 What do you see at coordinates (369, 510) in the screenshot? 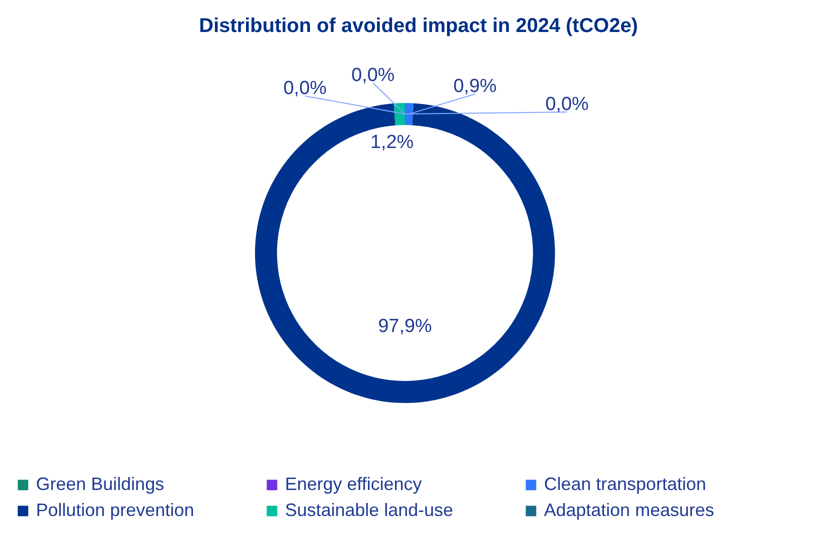
I see `legend-label: Sustainable land-use` at bounding box center [369, 510].